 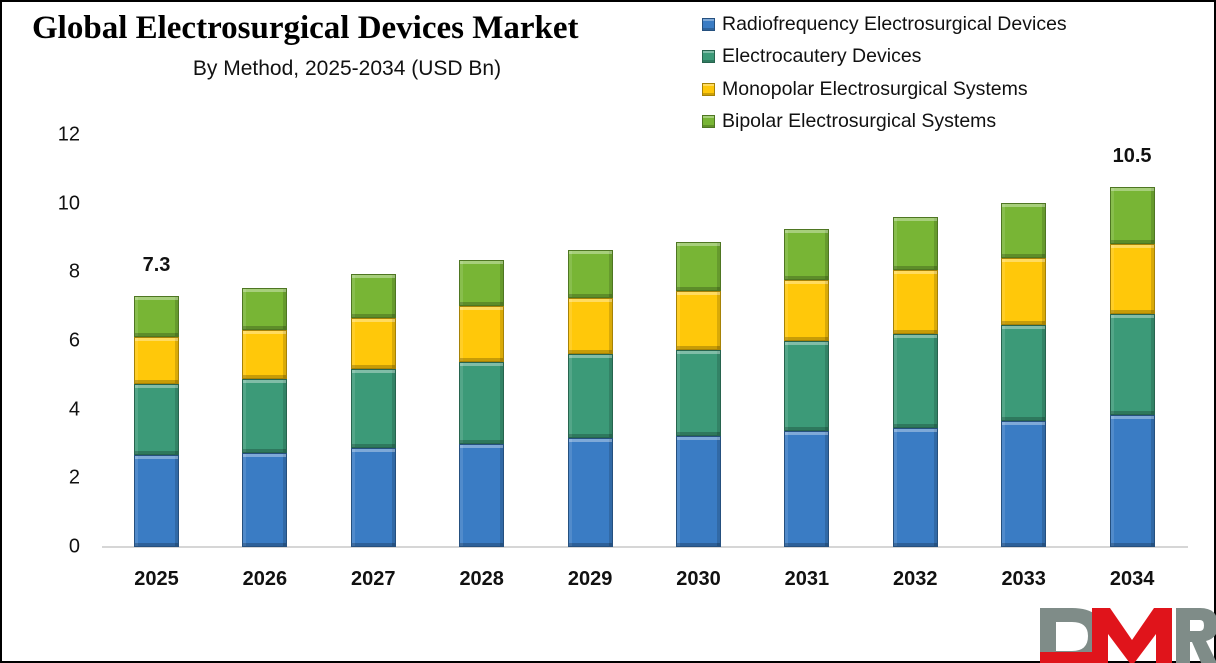 What do you see at coordinates (305, 28) in the screenshot?
I see `chart-title: Global Electrosurgical Devices Market` at bounding box center [305, 28].